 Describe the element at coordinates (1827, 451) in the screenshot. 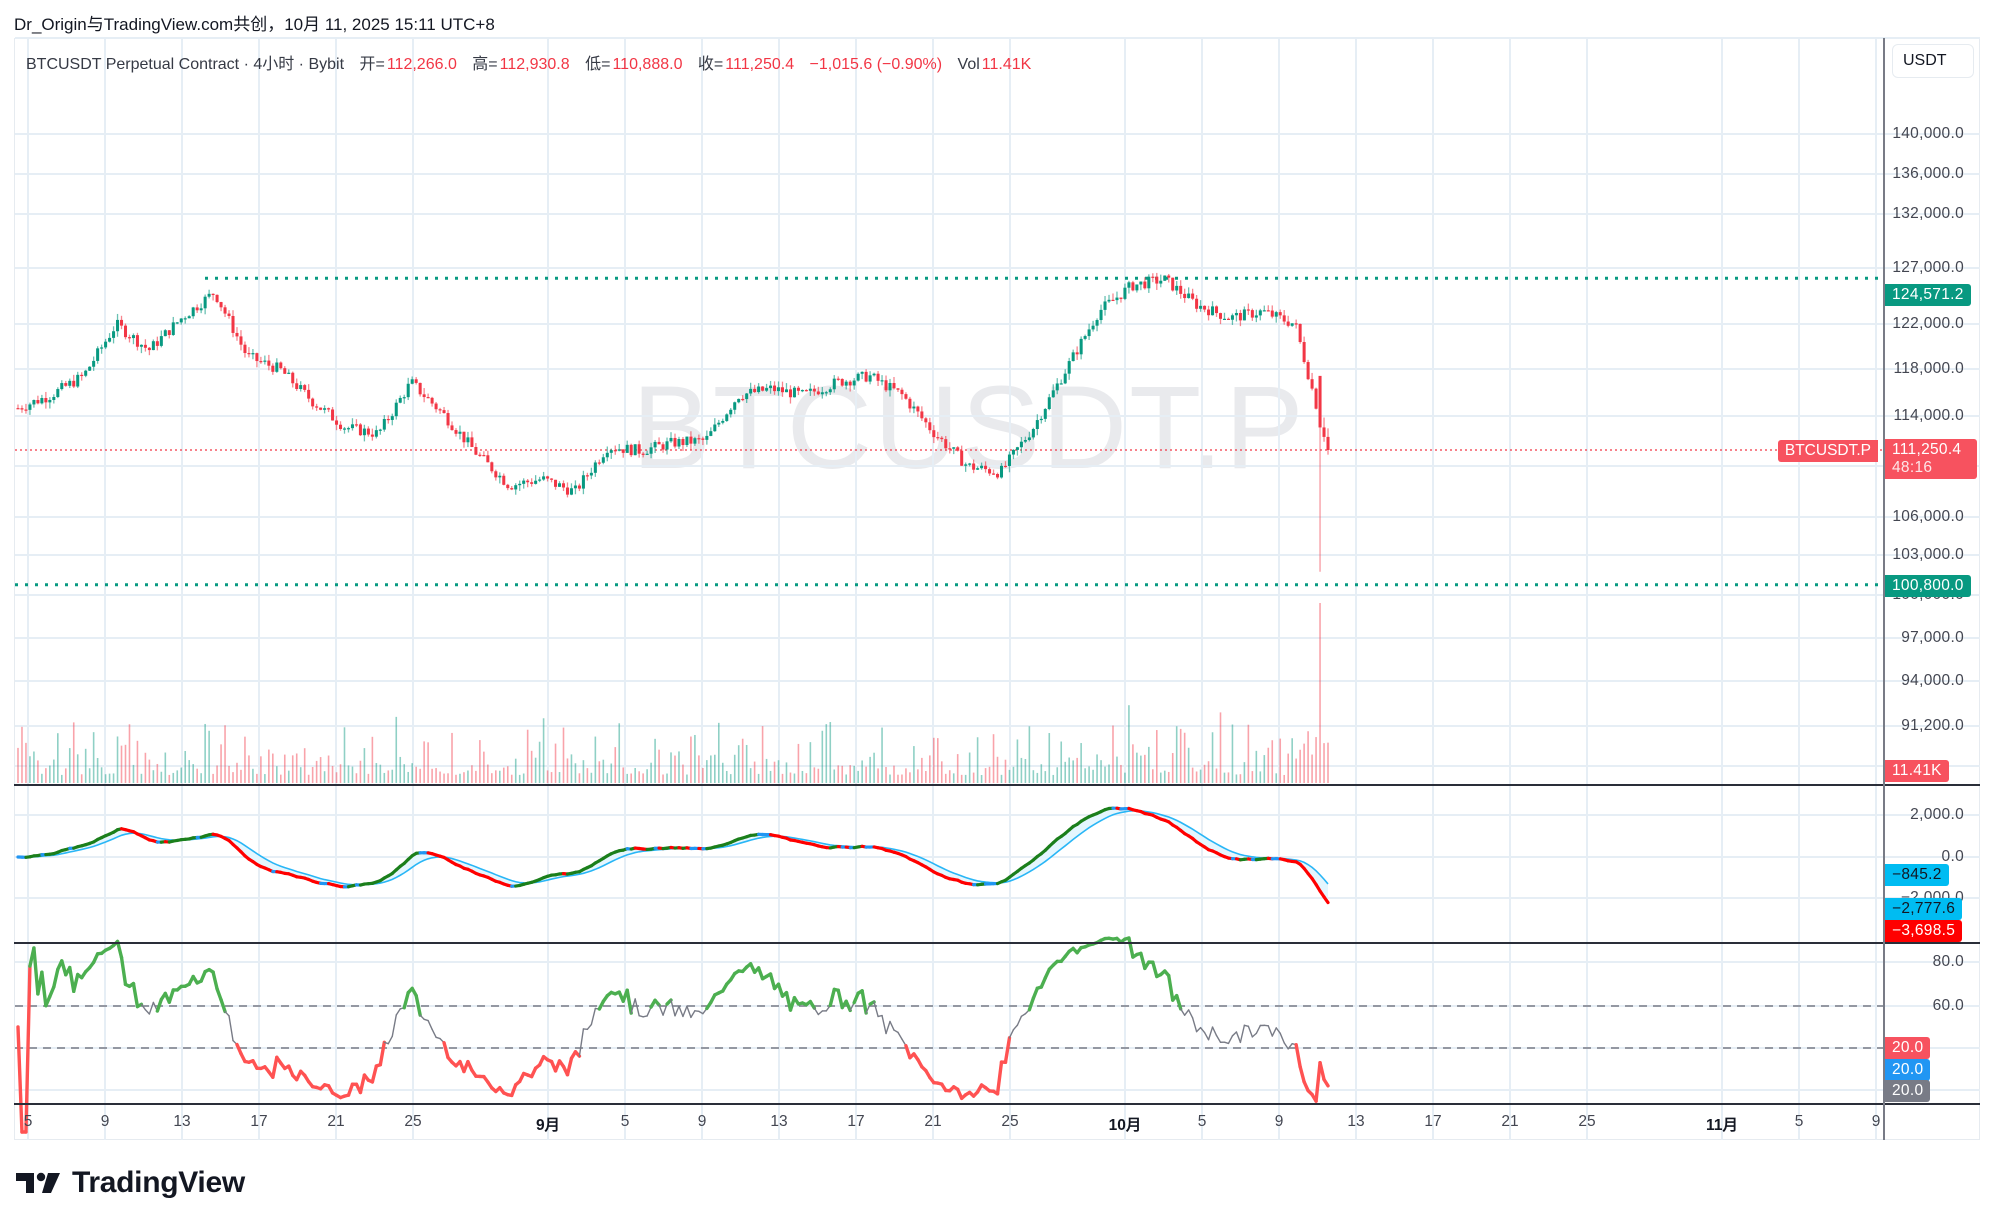

I see `symbol-price-tag: BTCUSDT.P` at that location.